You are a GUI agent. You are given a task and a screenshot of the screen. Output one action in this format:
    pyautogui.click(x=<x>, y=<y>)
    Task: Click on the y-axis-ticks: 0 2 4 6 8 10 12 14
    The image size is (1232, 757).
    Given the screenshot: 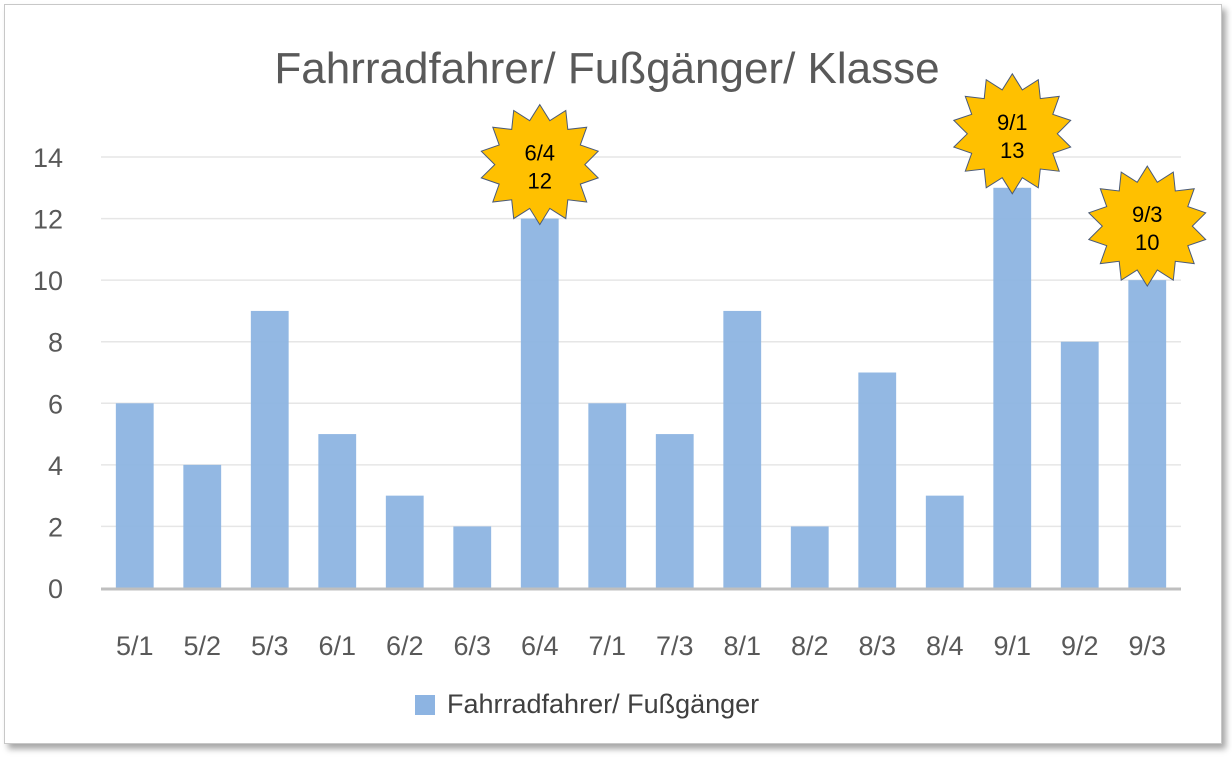 What is the action you would take?
    pyautogui.click(x=48, y=373)
    